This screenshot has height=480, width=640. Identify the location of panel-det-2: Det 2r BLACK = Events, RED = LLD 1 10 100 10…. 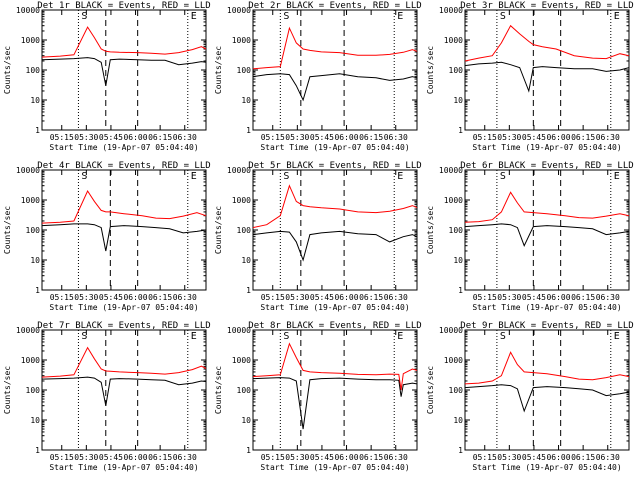
(318, 76).